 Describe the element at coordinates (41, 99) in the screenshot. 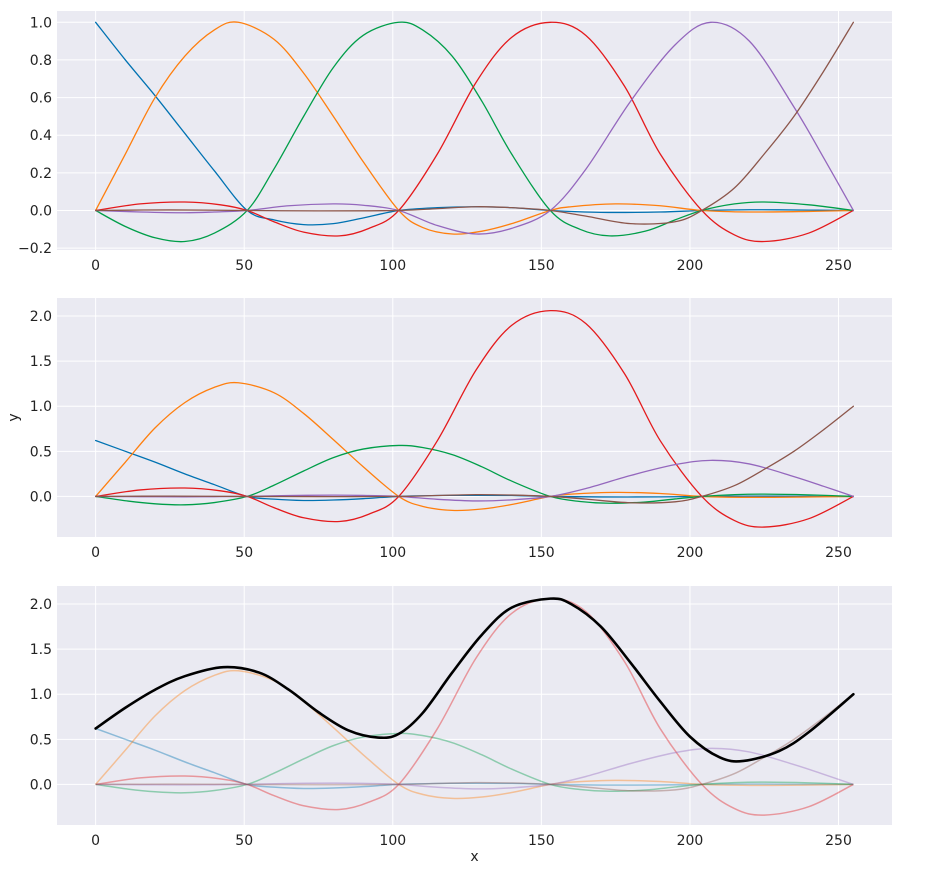

I see `y-tick-label: 0.6` at that location.